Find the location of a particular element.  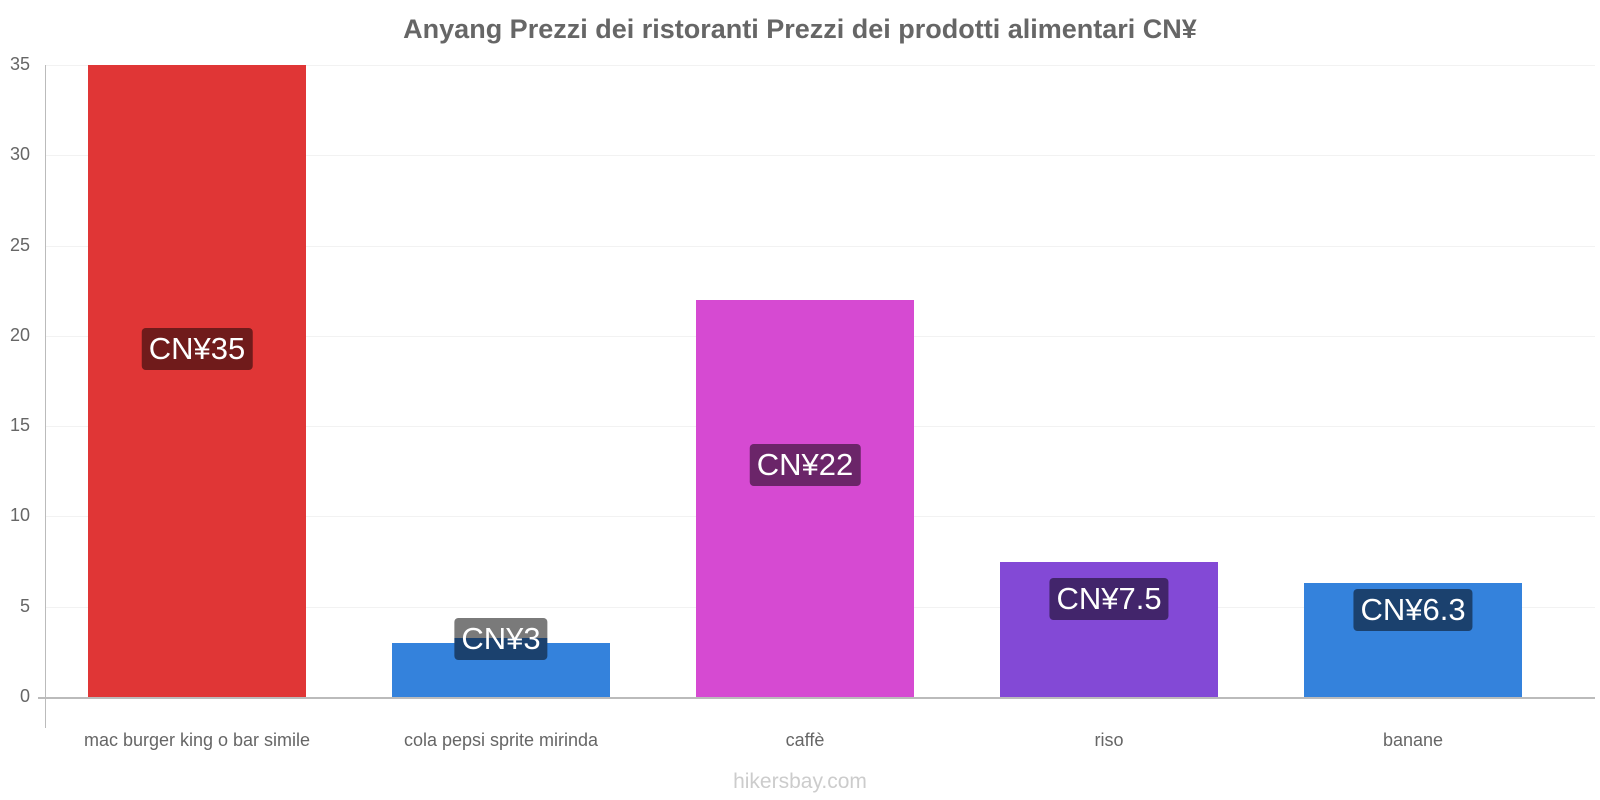

y-tick-label: 30 is located at coordinates (19, 154).